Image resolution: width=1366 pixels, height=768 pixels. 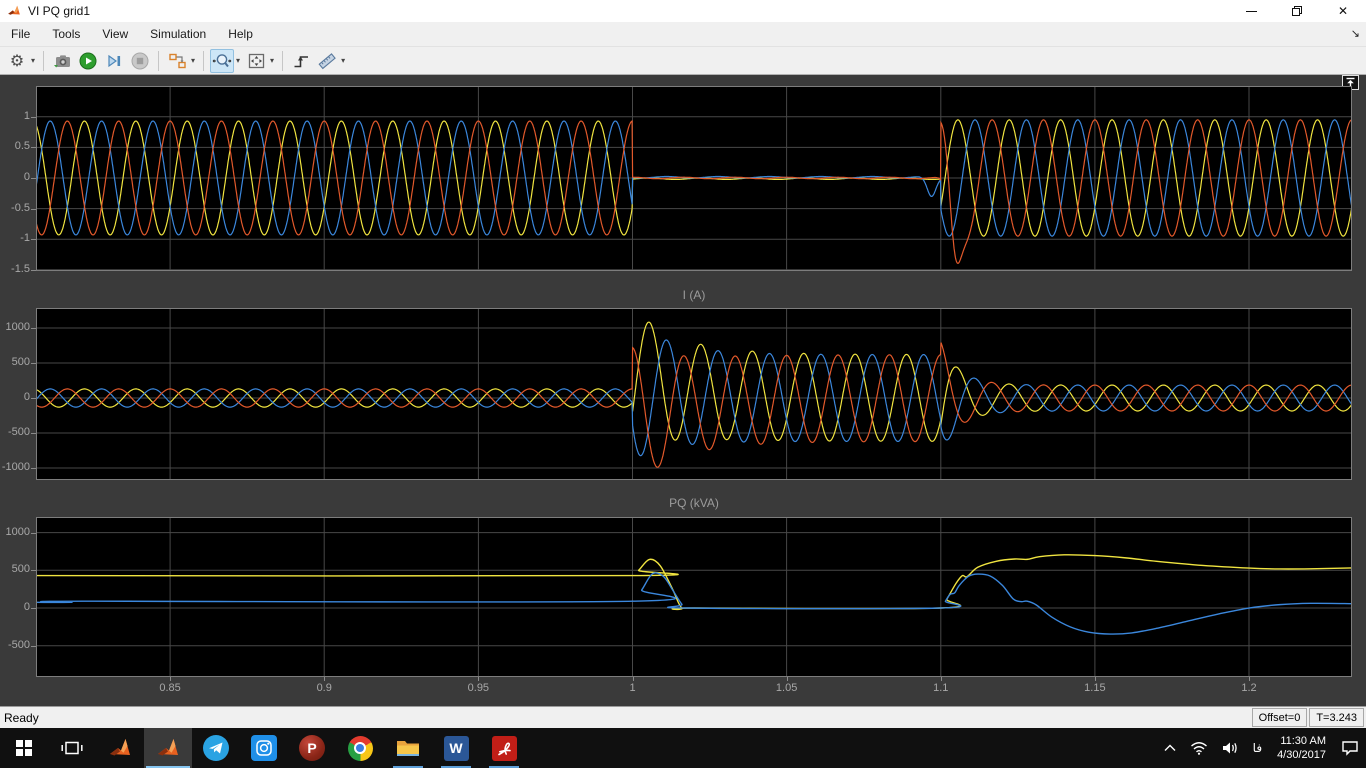 I want to click on signal-selector-icon, so click(x=177, y=60).